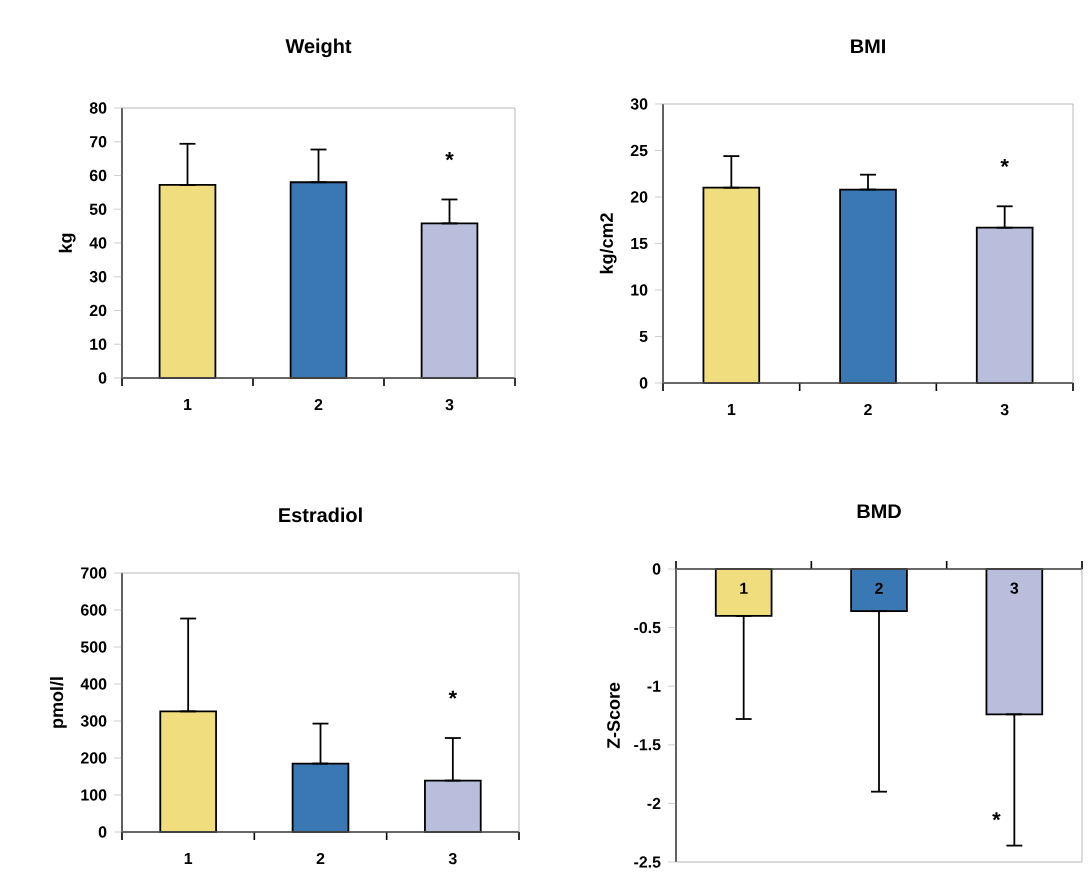 The image size is (1090, 888). Describe the element at coordinates (94, 573) in the screenshot. I see `y-tick-label: 700` at that location.